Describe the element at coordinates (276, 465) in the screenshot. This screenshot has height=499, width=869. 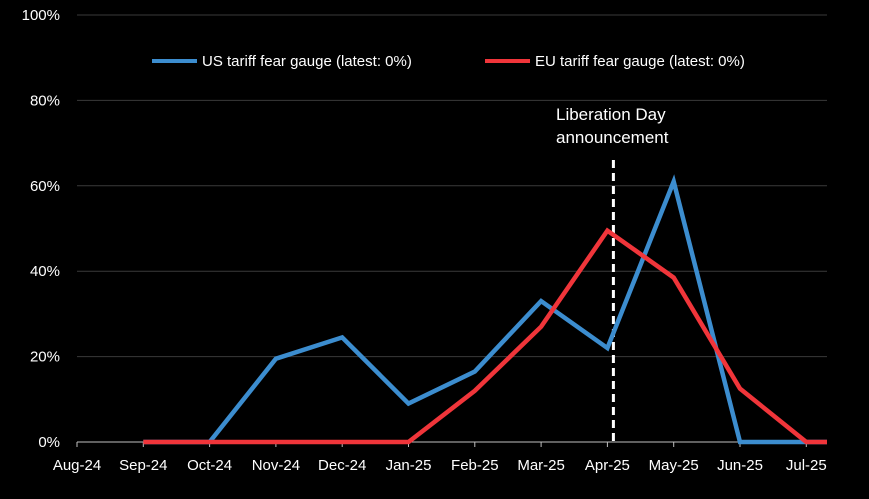
I see `x-tick-label: Nov-24` at that location.